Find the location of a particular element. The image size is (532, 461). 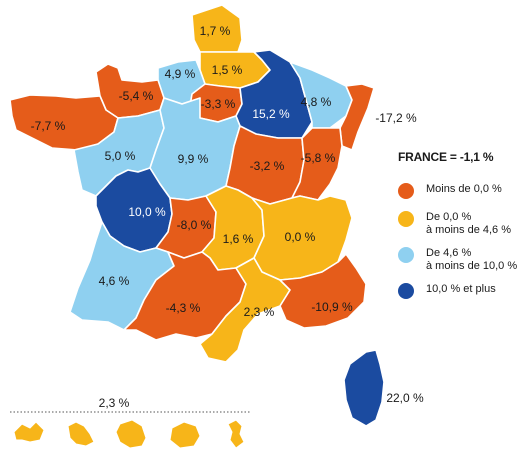

label-poitou-charentes: 10,0 % is located at coordinates (147, 212).